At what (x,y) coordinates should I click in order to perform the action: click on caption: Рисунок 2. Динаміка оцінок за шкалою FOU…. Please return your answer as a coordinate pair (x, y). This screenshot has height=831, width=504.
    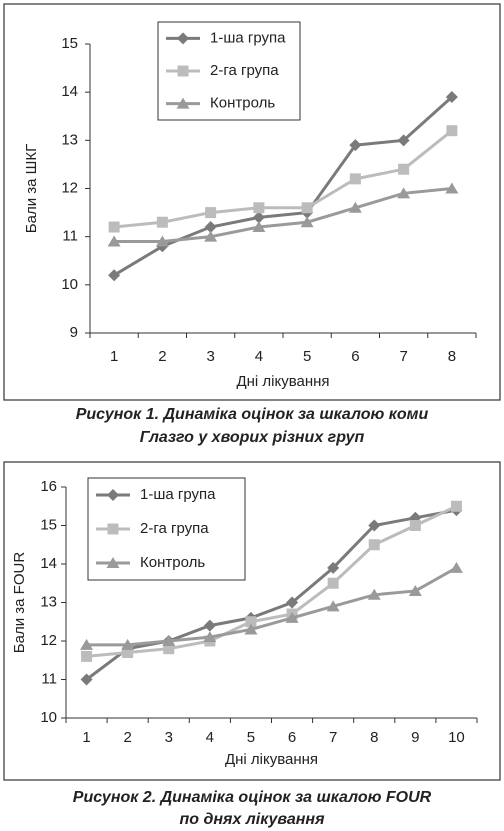
    Looking at the image, I should click on (252, 797).